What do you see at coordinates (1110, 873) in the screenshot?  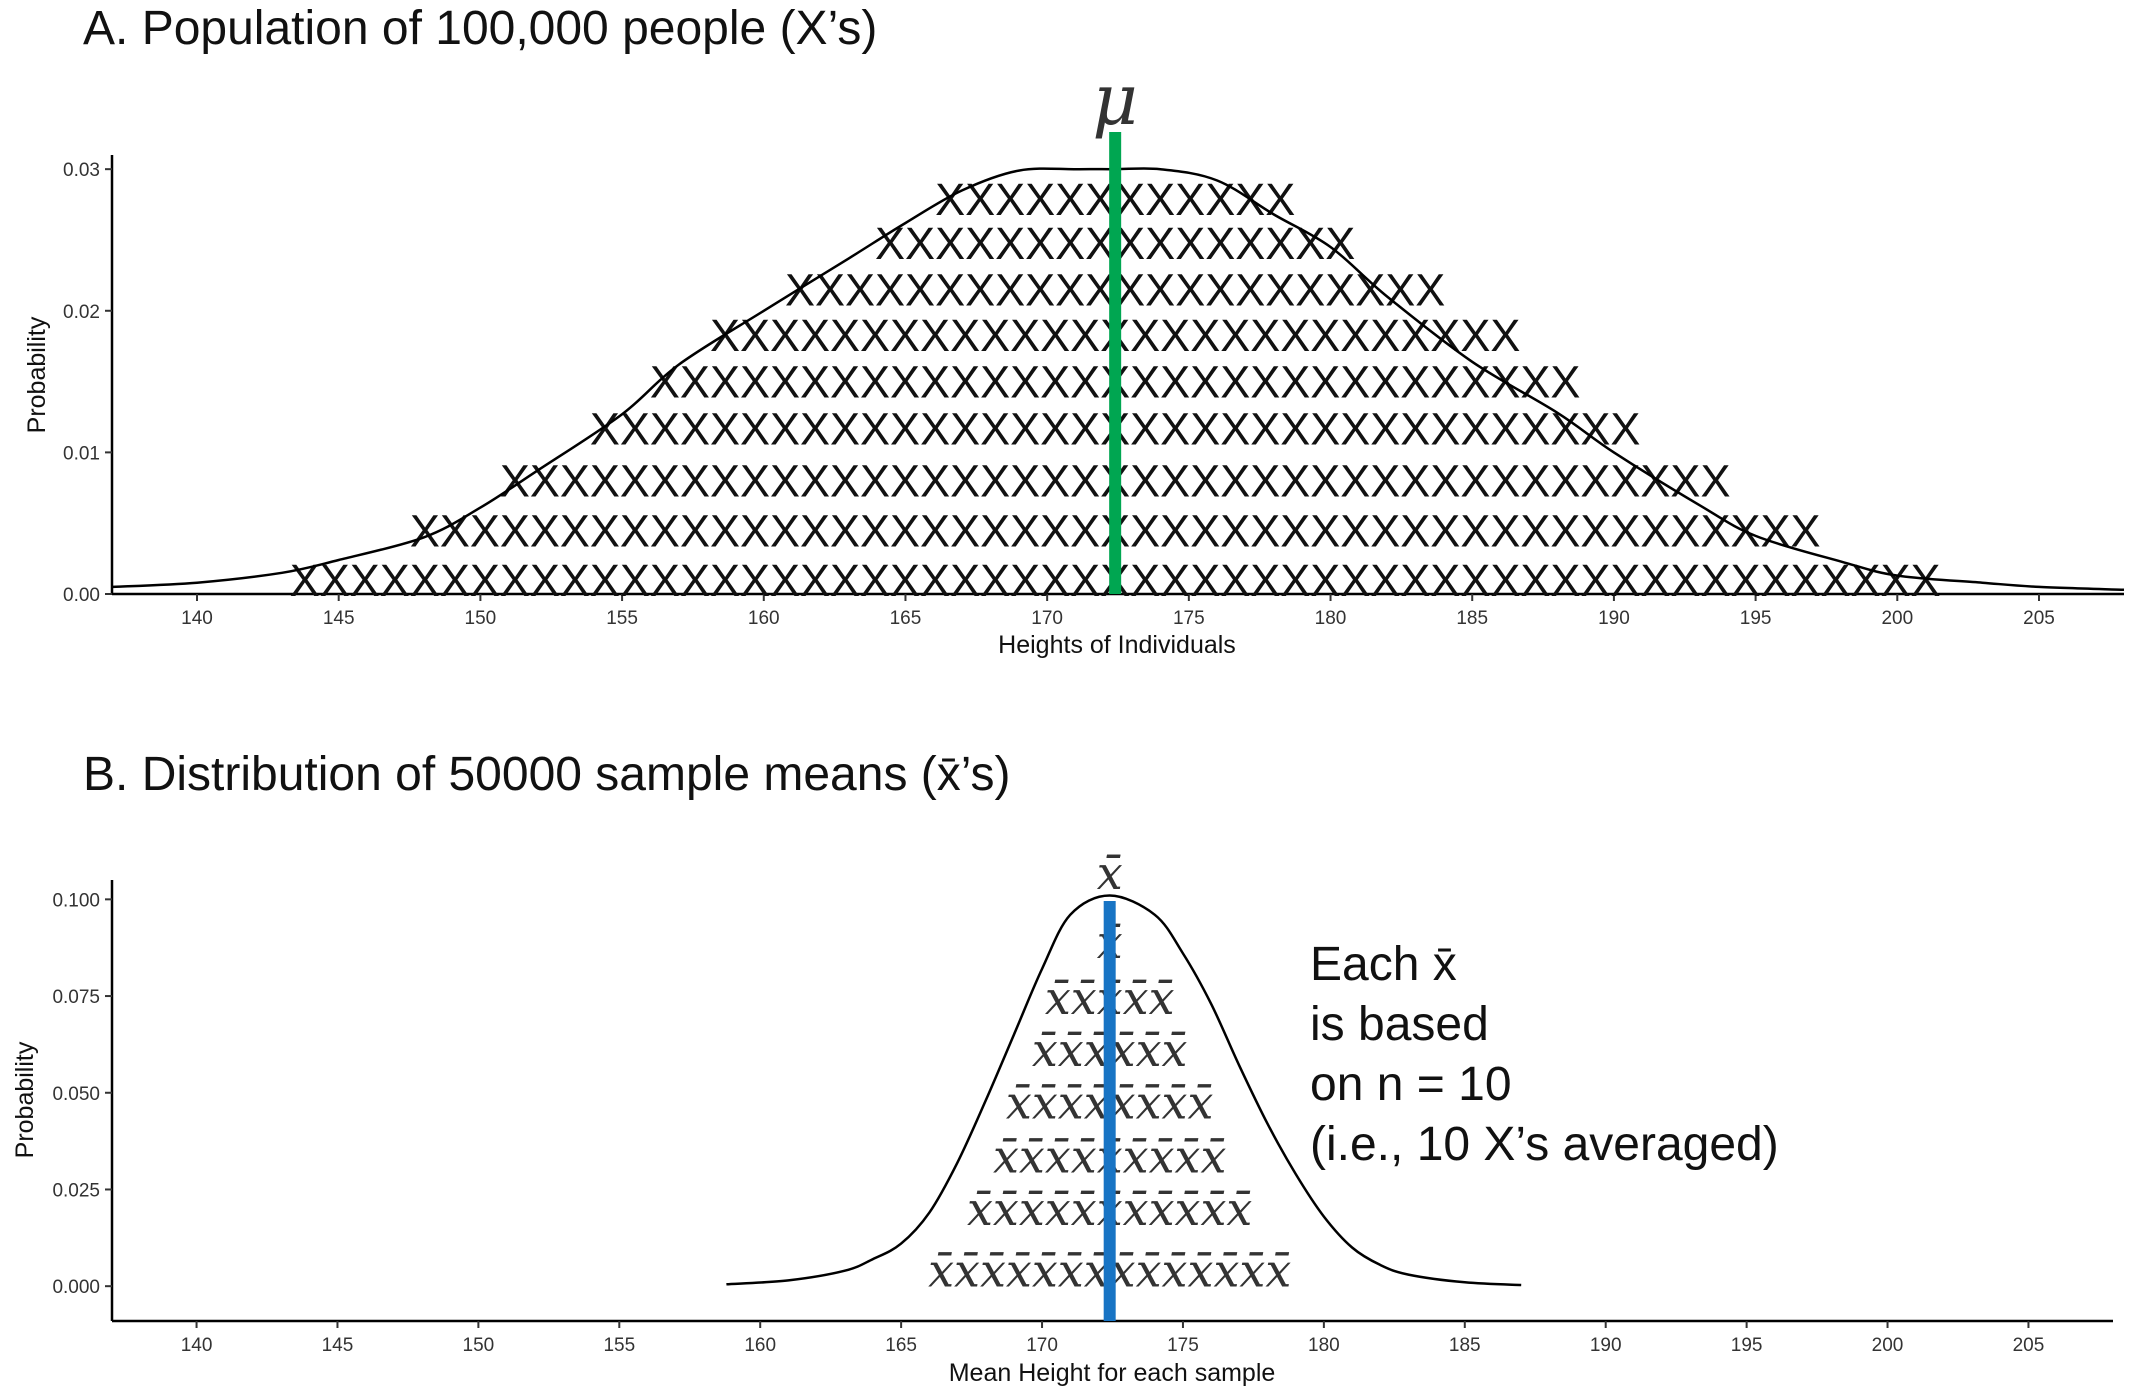 I see `reference-line-label: x̄̄` at bounding box center [1110, 873].